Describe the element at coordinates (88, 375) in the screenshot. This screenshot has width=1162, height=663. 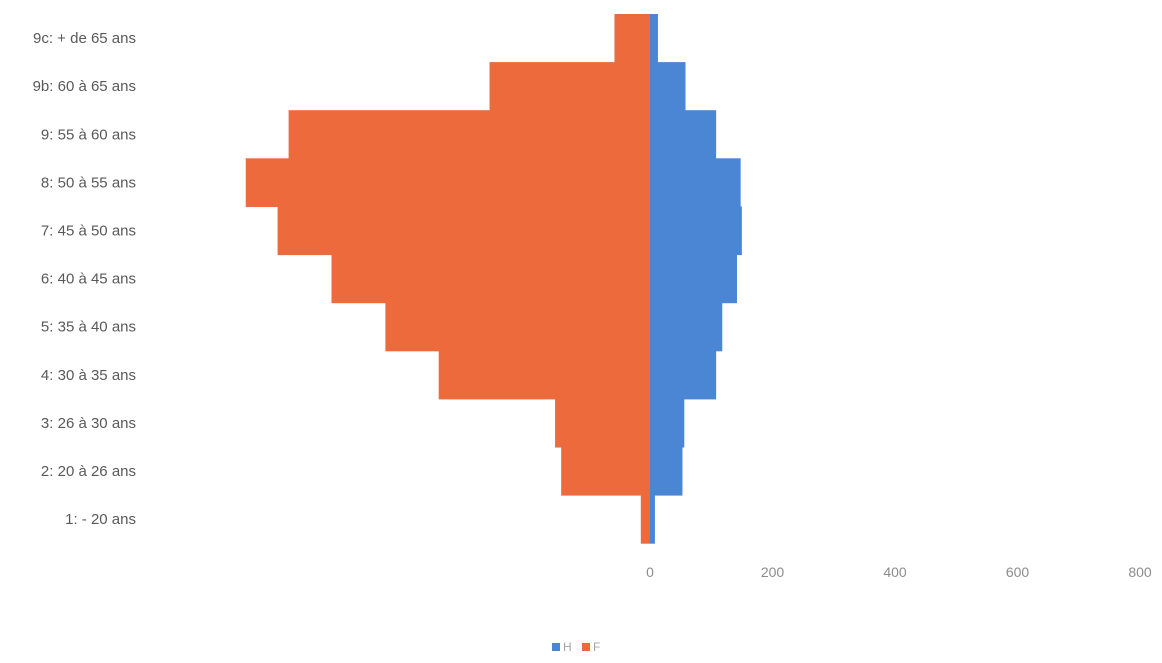
I see `category-label: 4: 30 à 35 ans` at that location.